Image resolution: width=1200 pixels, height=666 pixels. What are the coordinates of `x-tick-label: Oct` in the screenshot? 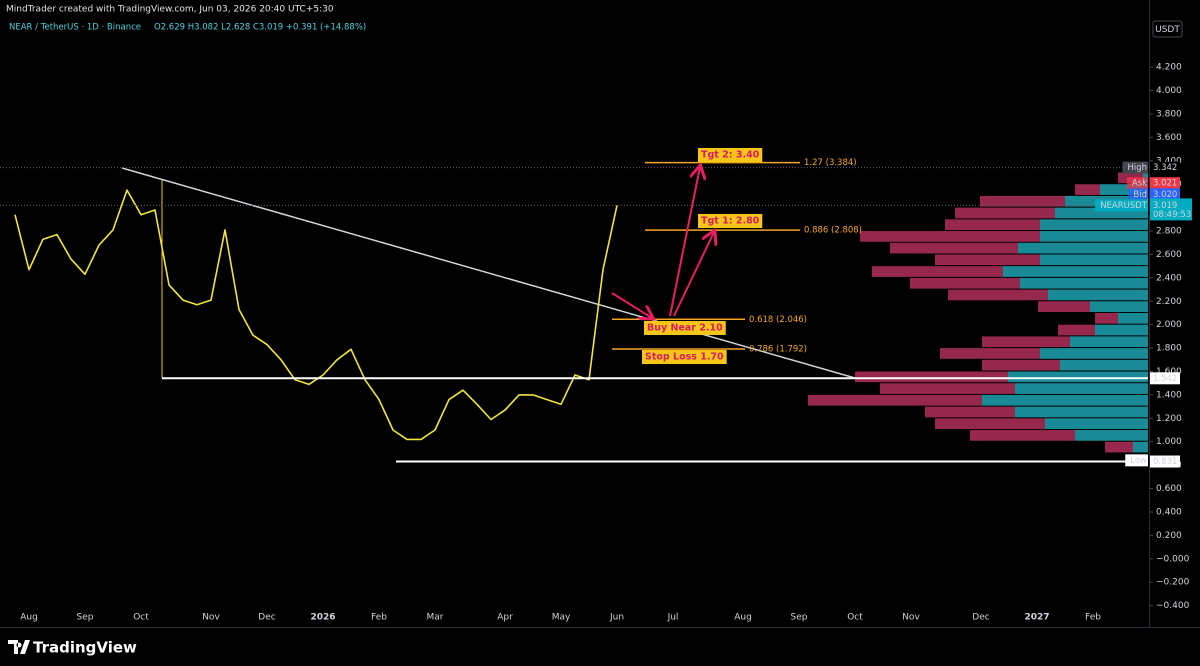 It's located at (141, 618).